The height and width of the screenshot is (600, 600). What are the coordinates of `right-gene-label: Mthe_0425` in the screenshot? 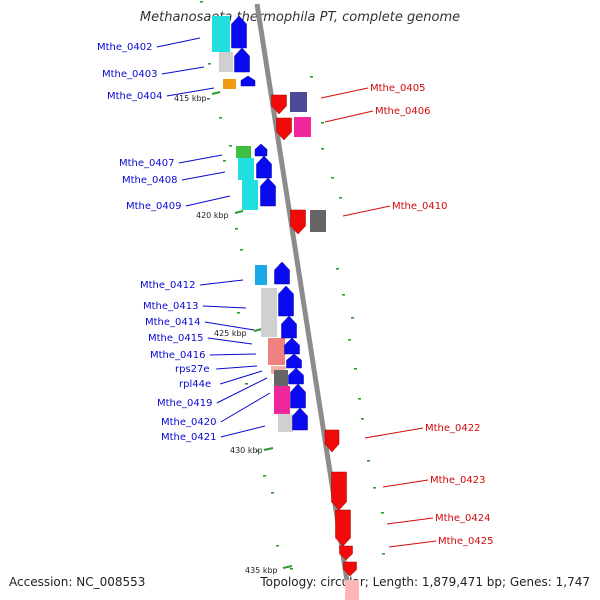 It's located at (466, 541).